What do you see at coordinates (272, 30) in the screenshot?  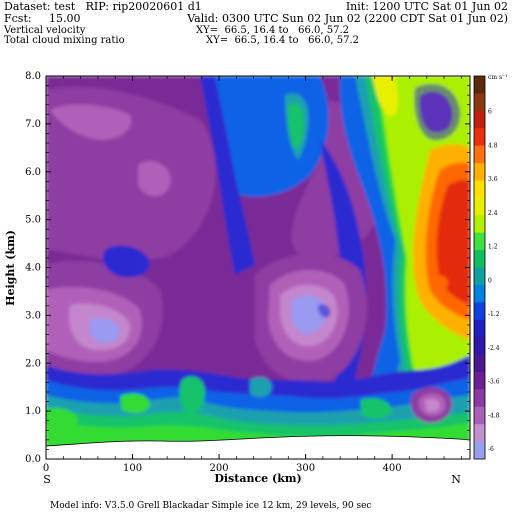 I see `field-1-section: XY= 66.5, 16.4 to 66.0, 57.2` at bounding box center [272, 30].